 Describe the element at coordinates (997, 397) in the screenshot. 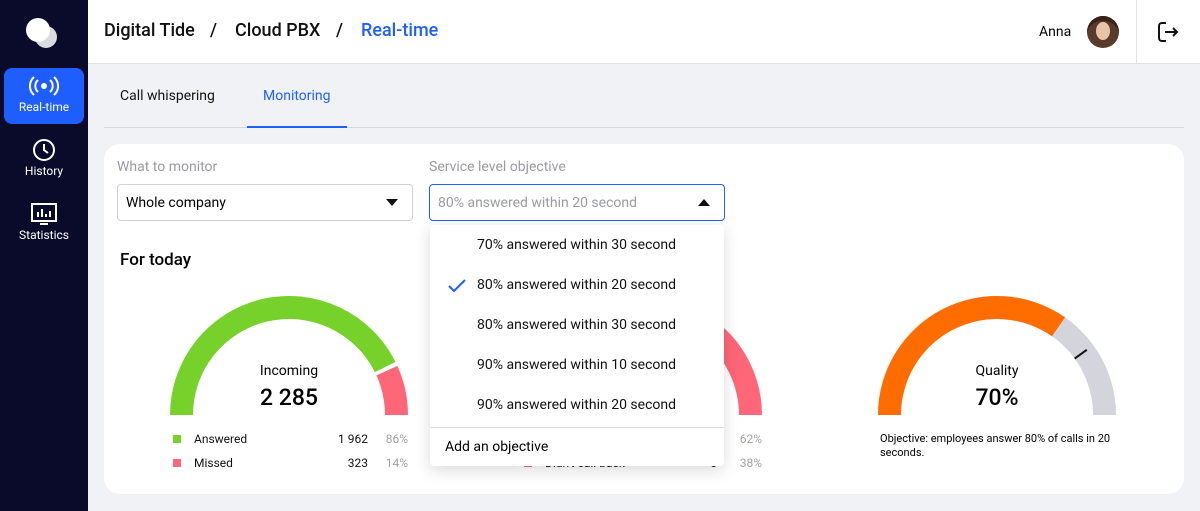

I see `gauge-value: 70%` at that location.